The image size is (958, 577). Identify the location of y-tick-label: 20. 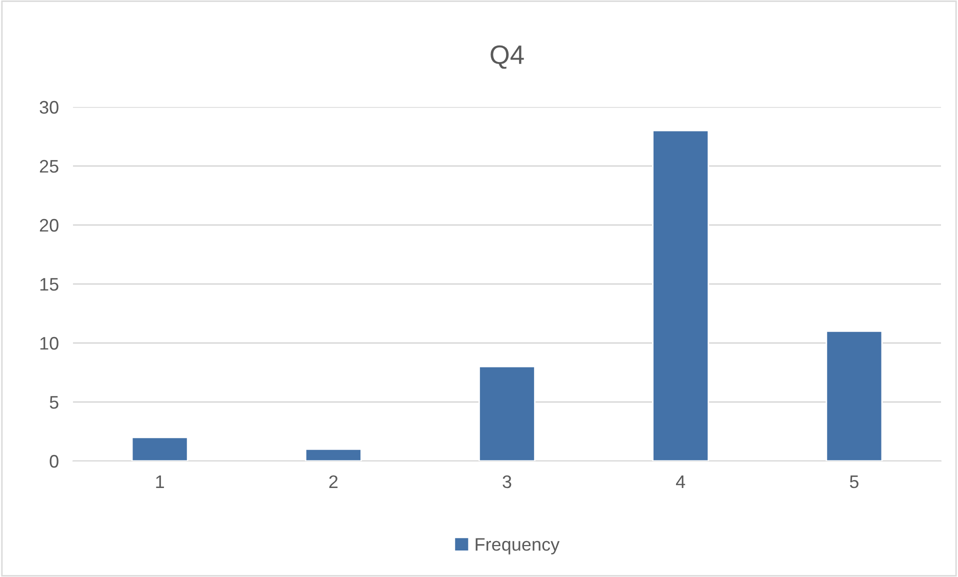
(49, 225).